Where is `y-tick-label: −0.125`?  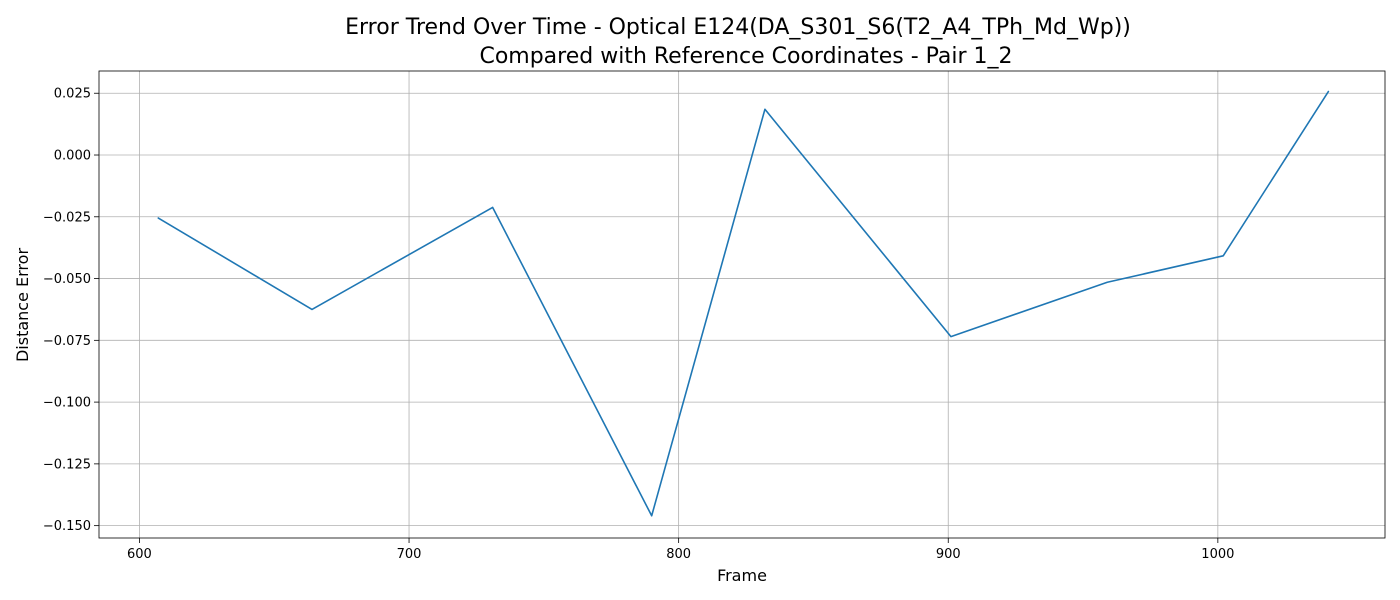 y-tick-label: −0.125 is located at coordinates (67, 464).